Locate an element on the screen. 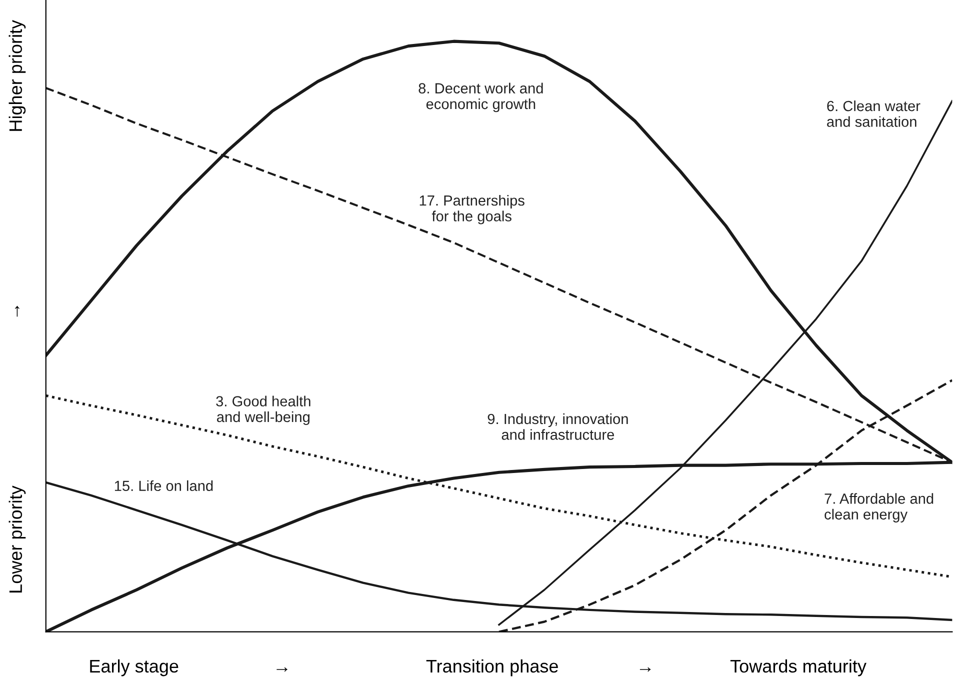 Image resolution: width=956 pixels, height=692 pixels. text: Early stage is located at coordinates (134, 667).